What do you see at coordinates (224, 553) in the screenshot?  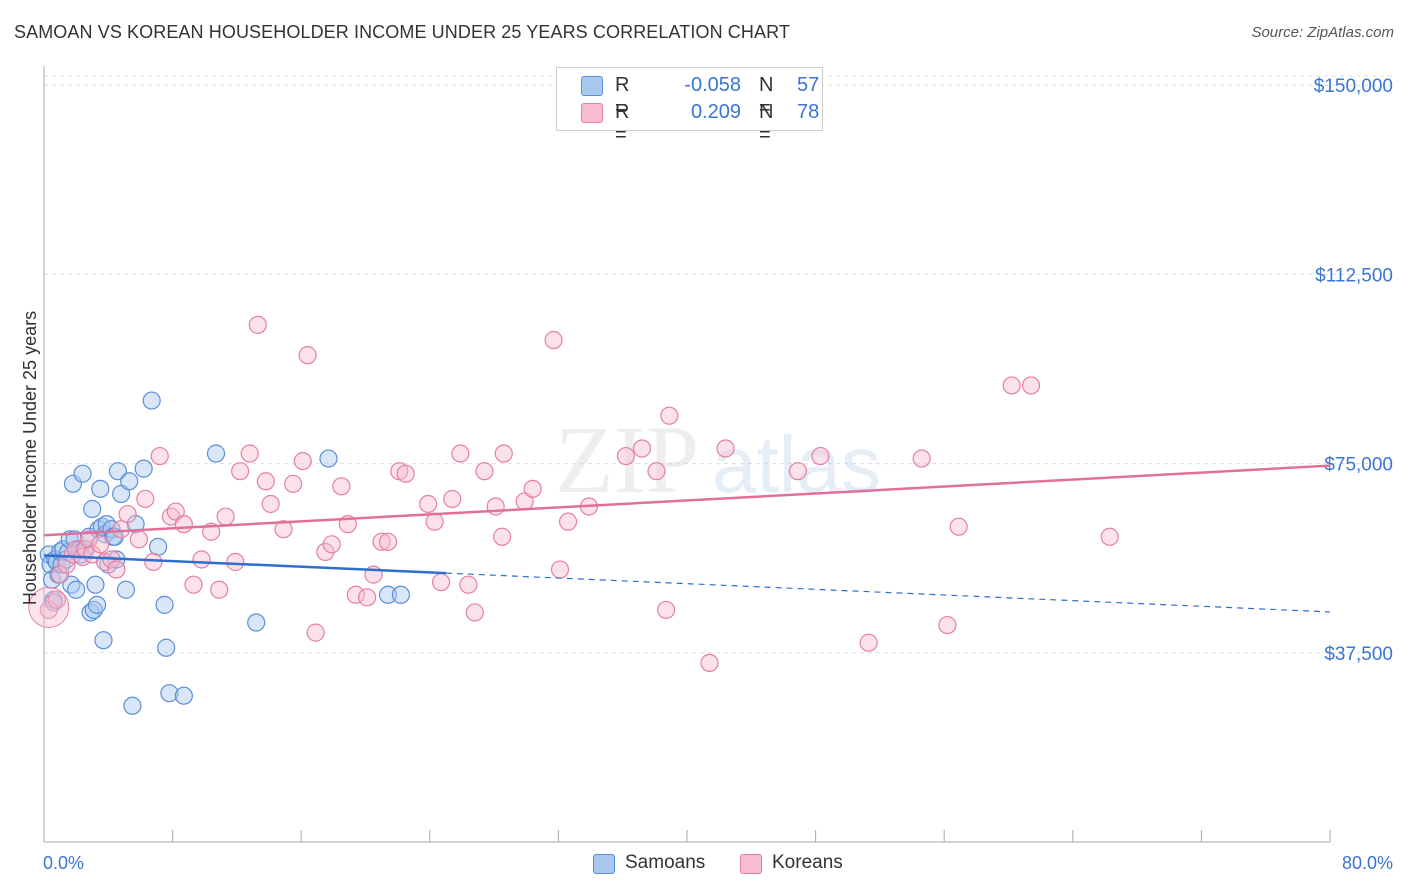 I see `samoan-points` at bounding box center [224, 553].